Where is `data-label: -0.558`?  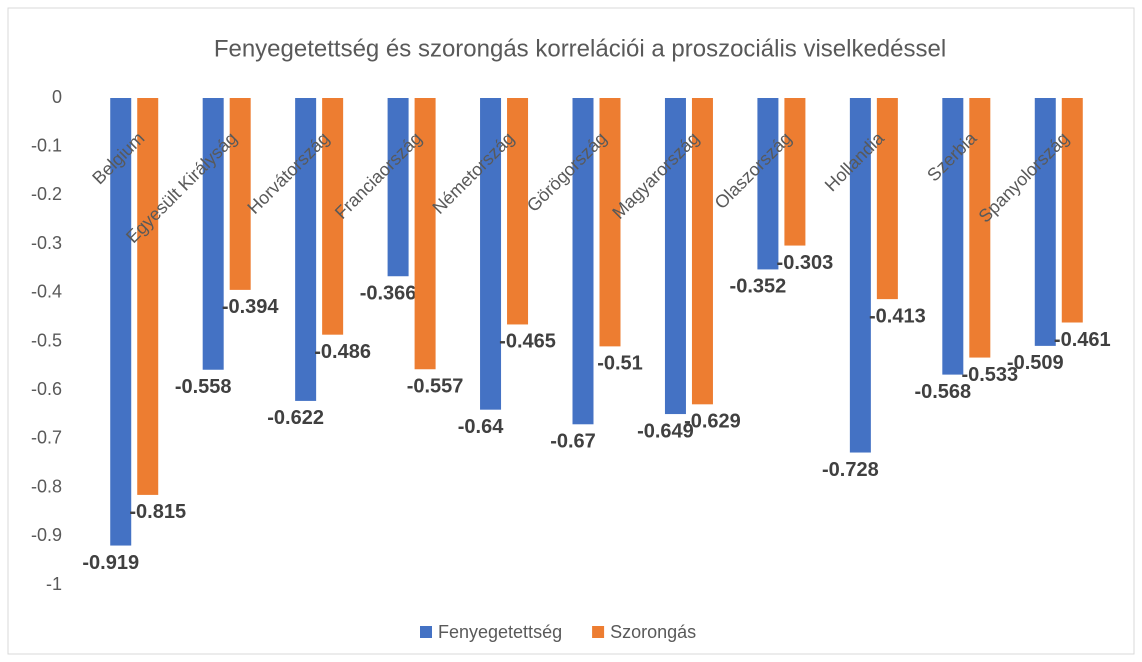 data-label: -0.558 is located at coordinates (203, 387).